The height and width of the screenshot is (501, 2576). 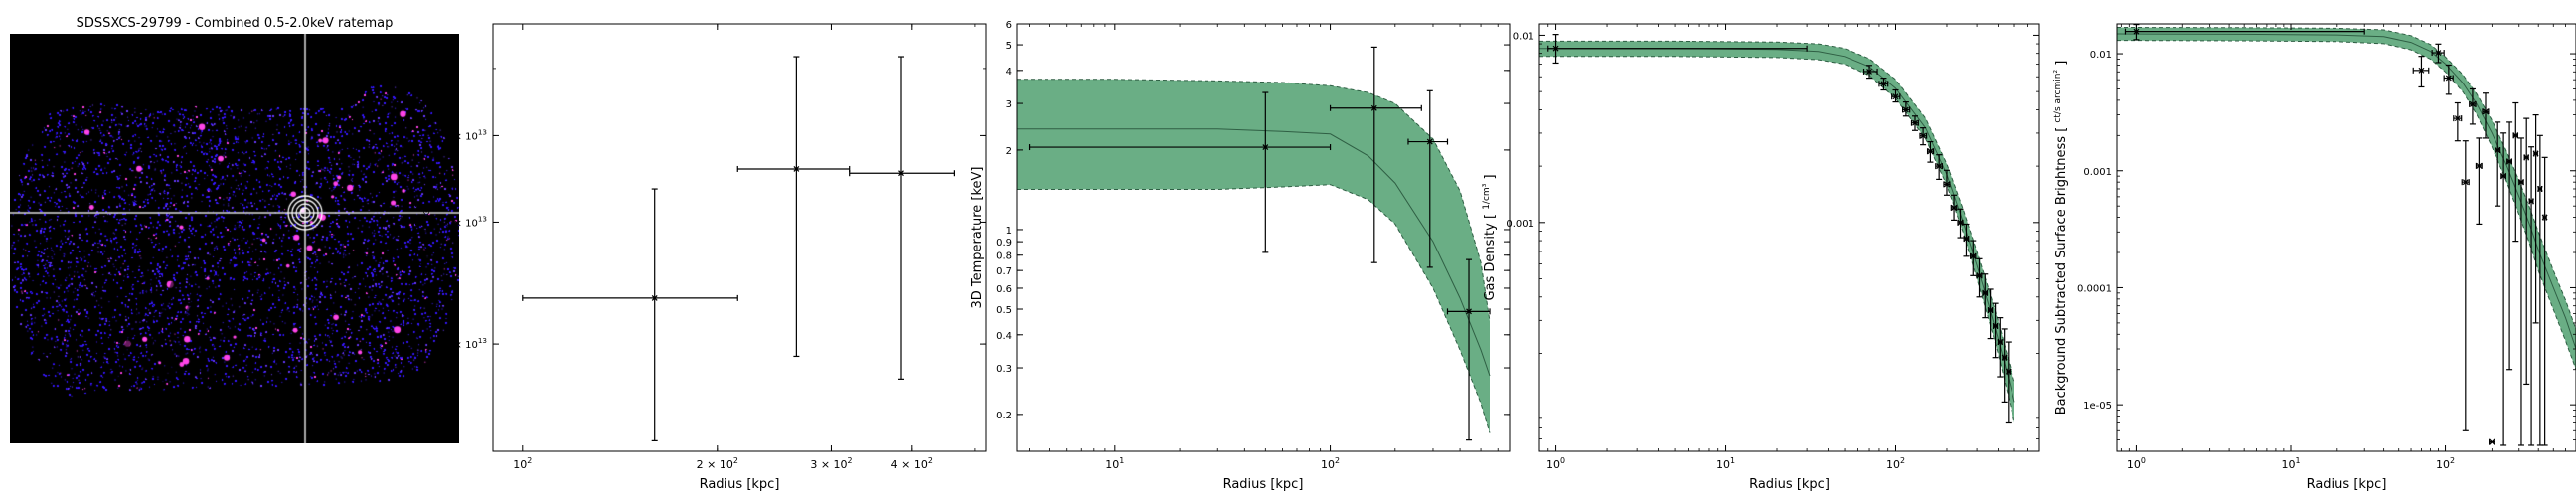 I want to click on y-tick-label: 0.8, so click(x=1004, y=256).